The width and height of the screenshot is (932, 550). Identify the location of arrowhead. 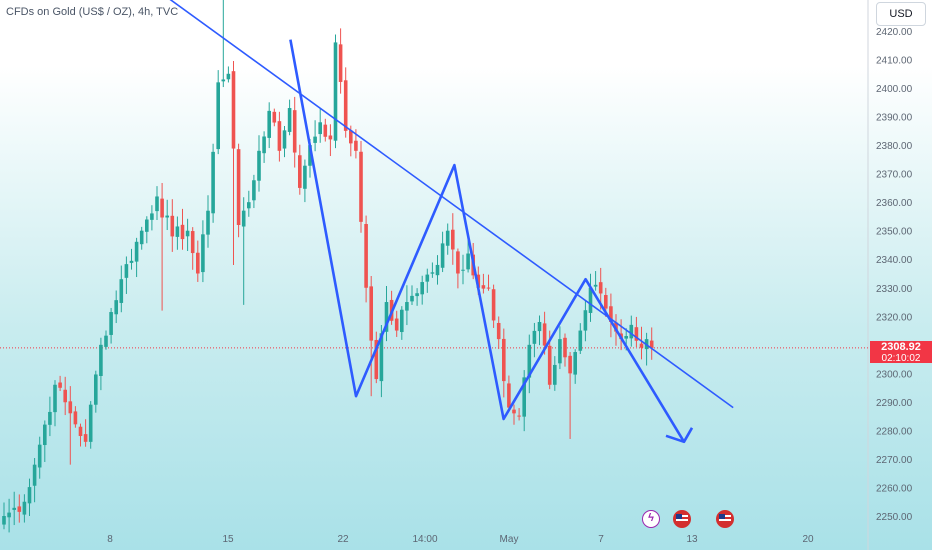
(679, 435).